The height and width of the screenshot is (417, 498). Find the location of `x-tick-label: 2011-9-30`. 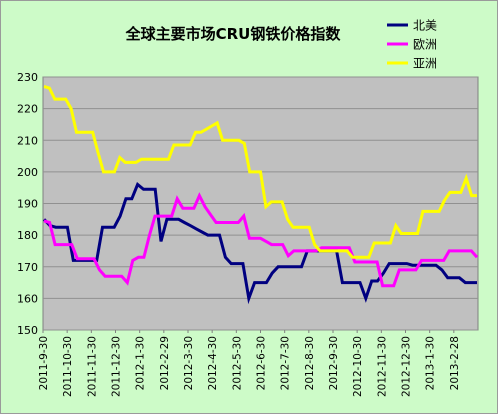

x-tick-label: 2011-9-30 is located at coordinates (44, 363).